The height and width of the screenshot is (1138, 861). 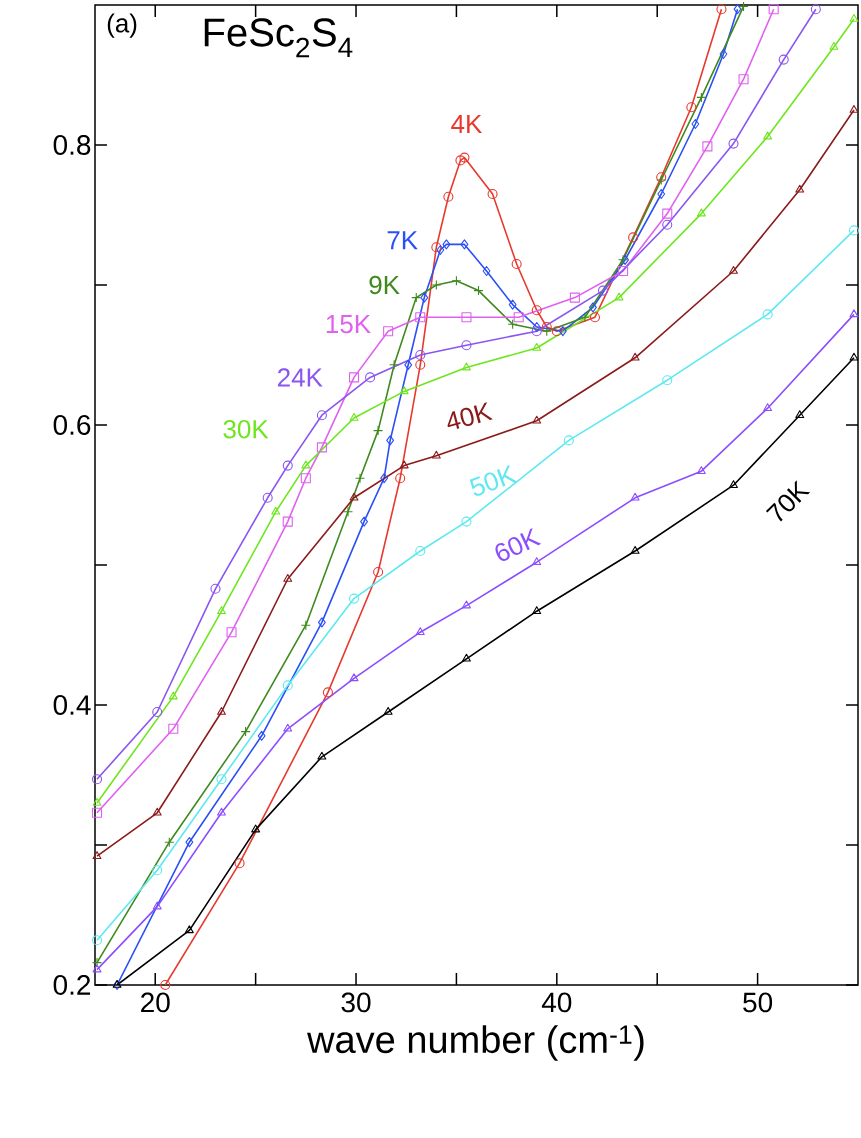 I want to click on series-label: 7K, so click(x=402, y=240).